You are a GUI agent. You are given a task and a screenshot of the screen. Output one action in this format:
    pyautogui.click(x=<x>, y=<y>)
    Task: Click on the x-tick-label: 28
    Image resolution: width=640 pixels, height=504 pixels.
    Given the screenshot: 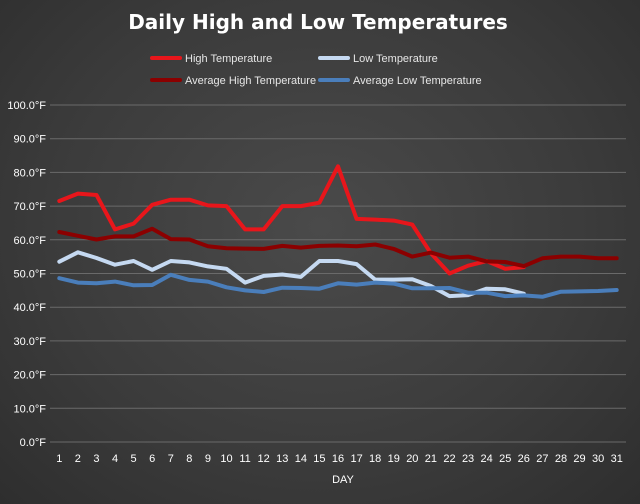 What is the action you would take?
    pyautogui.click(x=561, y=459)
    